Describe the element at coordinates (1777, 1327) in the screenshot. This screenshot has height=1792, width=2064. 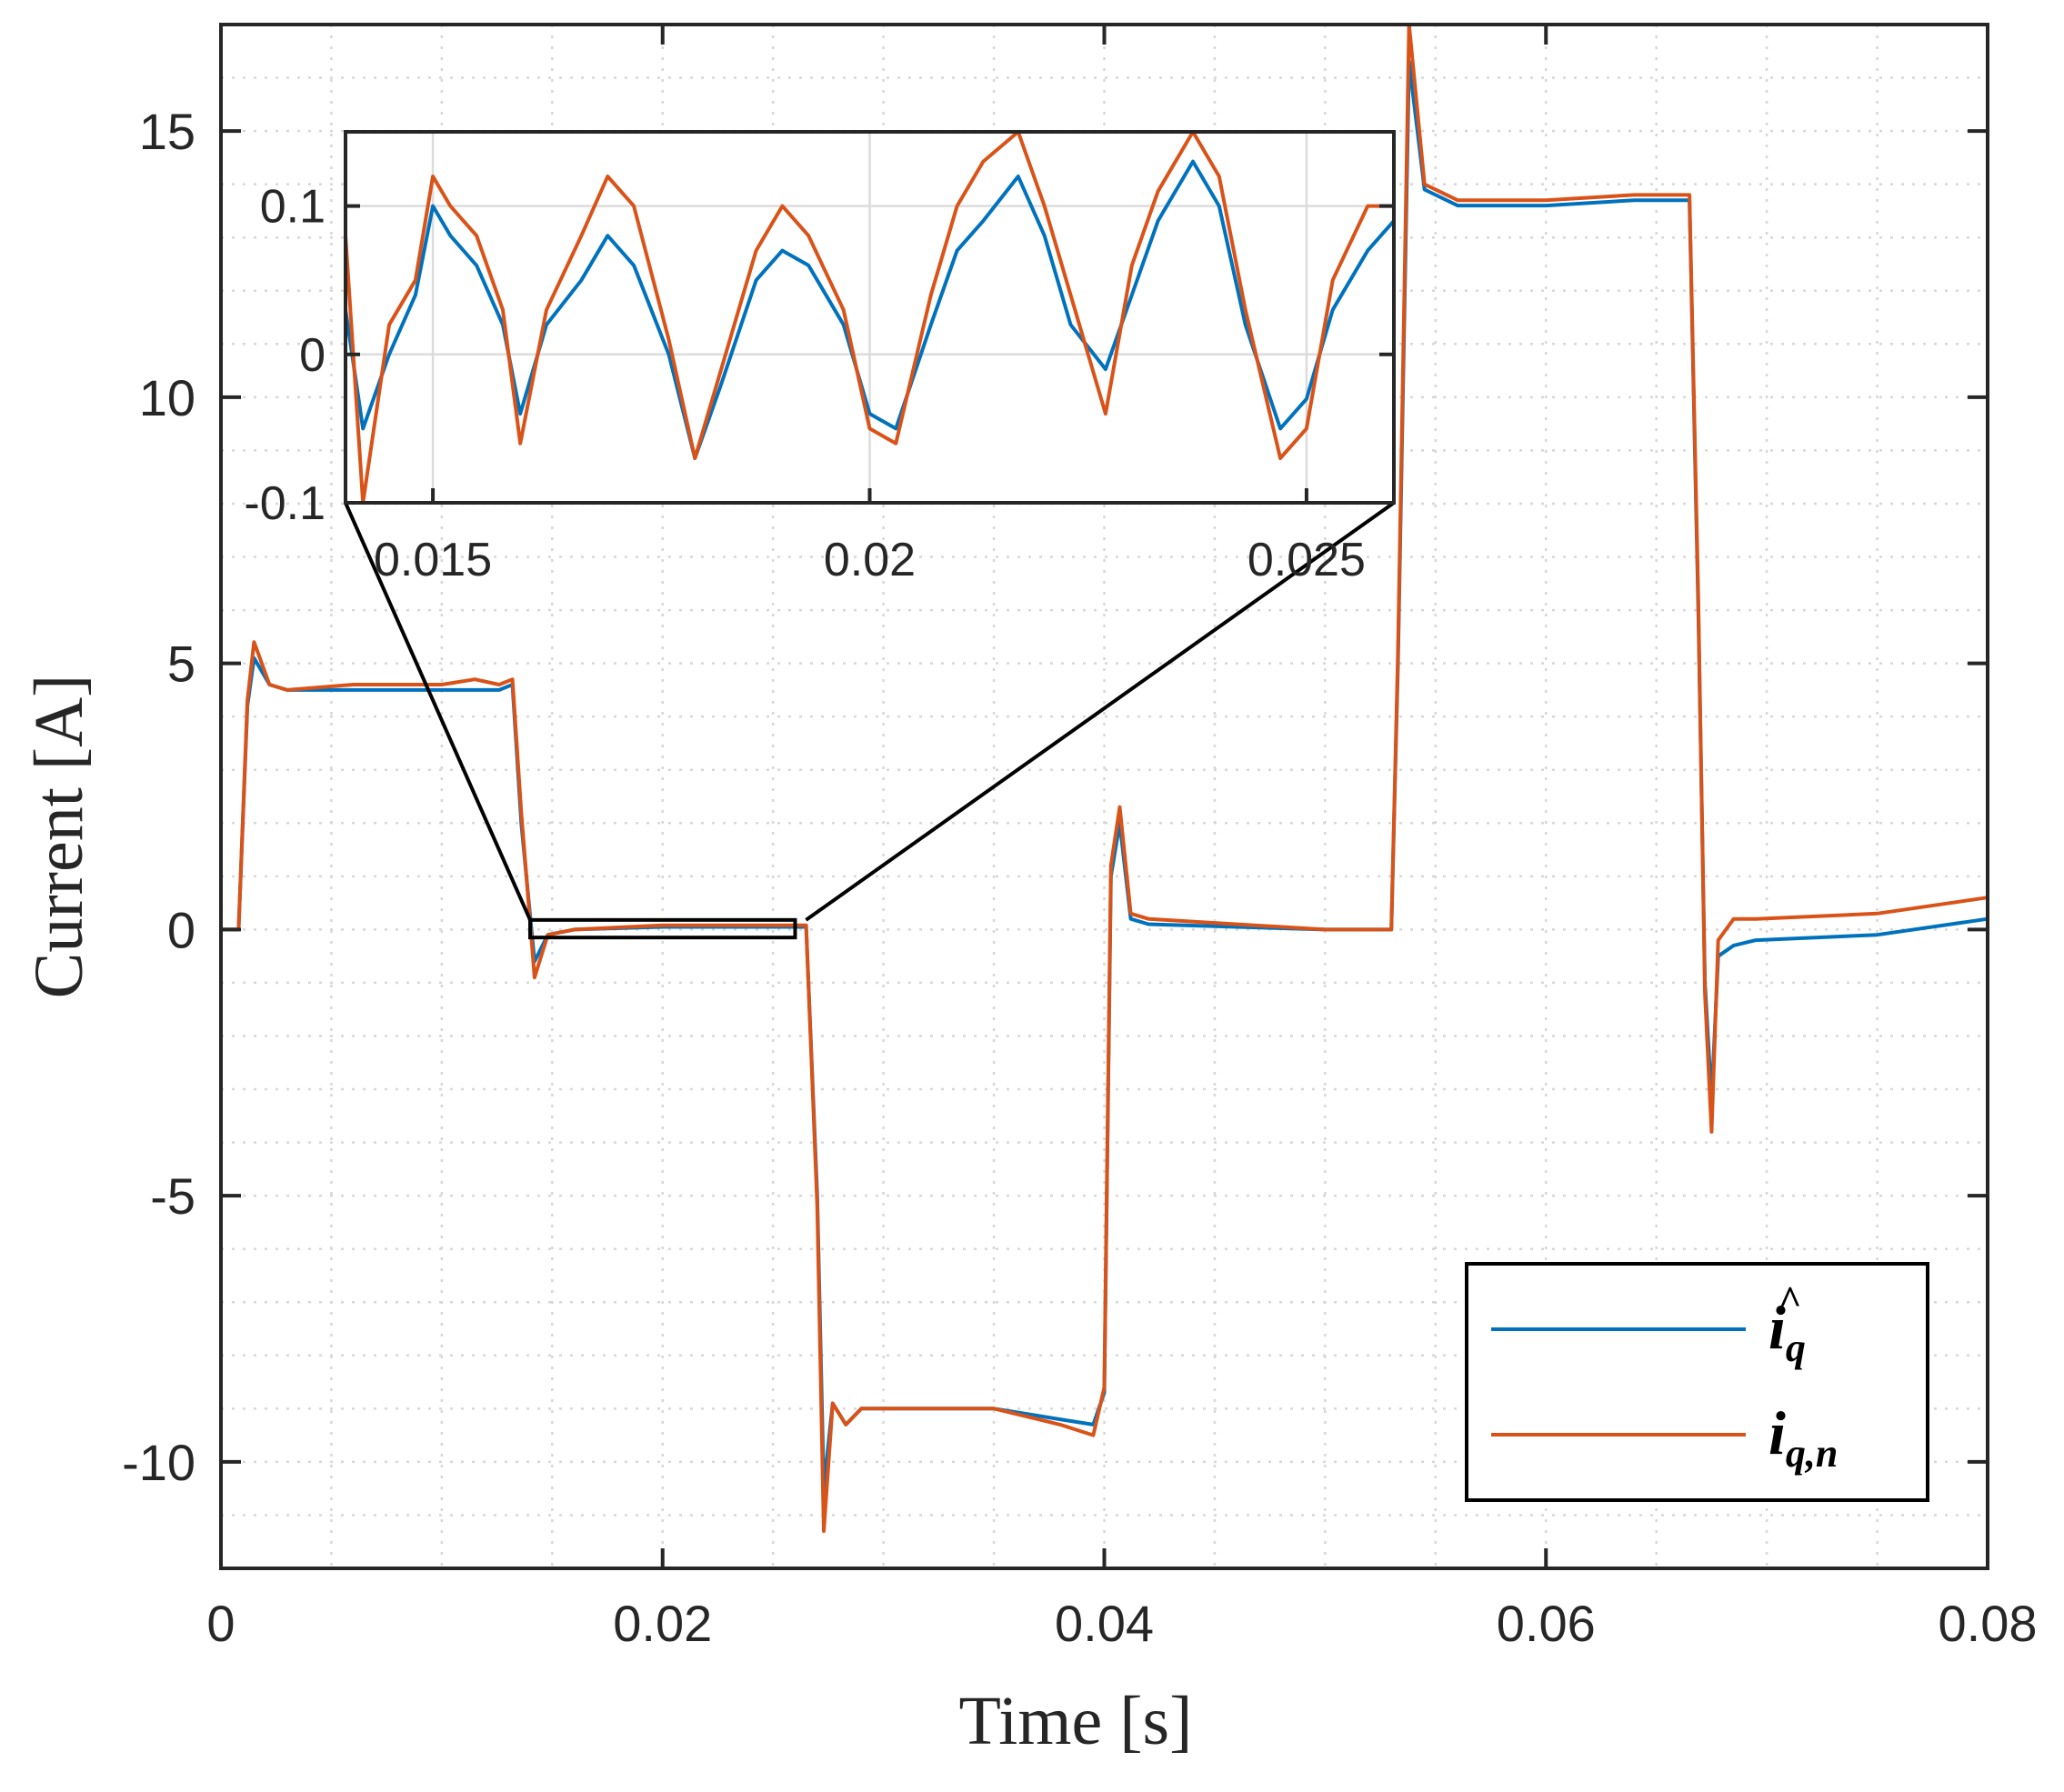
I see `legend-label-iq-hat-main: i` at that location.